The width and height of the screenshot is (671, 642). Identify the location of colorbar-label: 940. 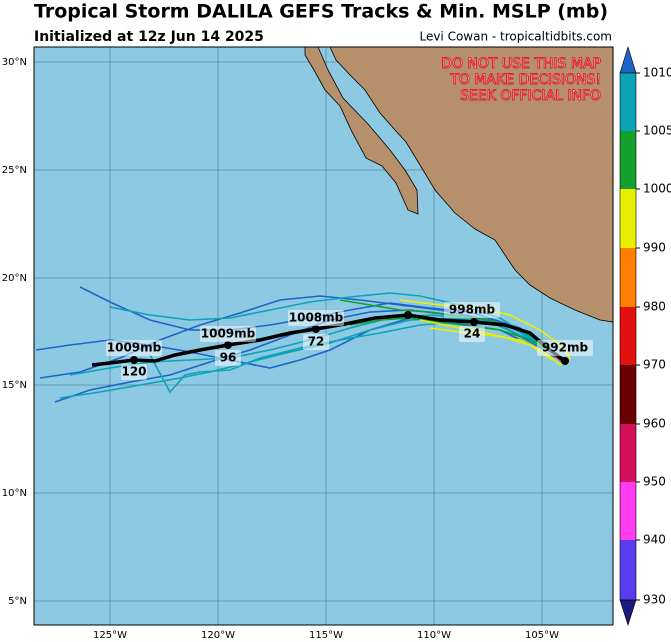
(654, 540).